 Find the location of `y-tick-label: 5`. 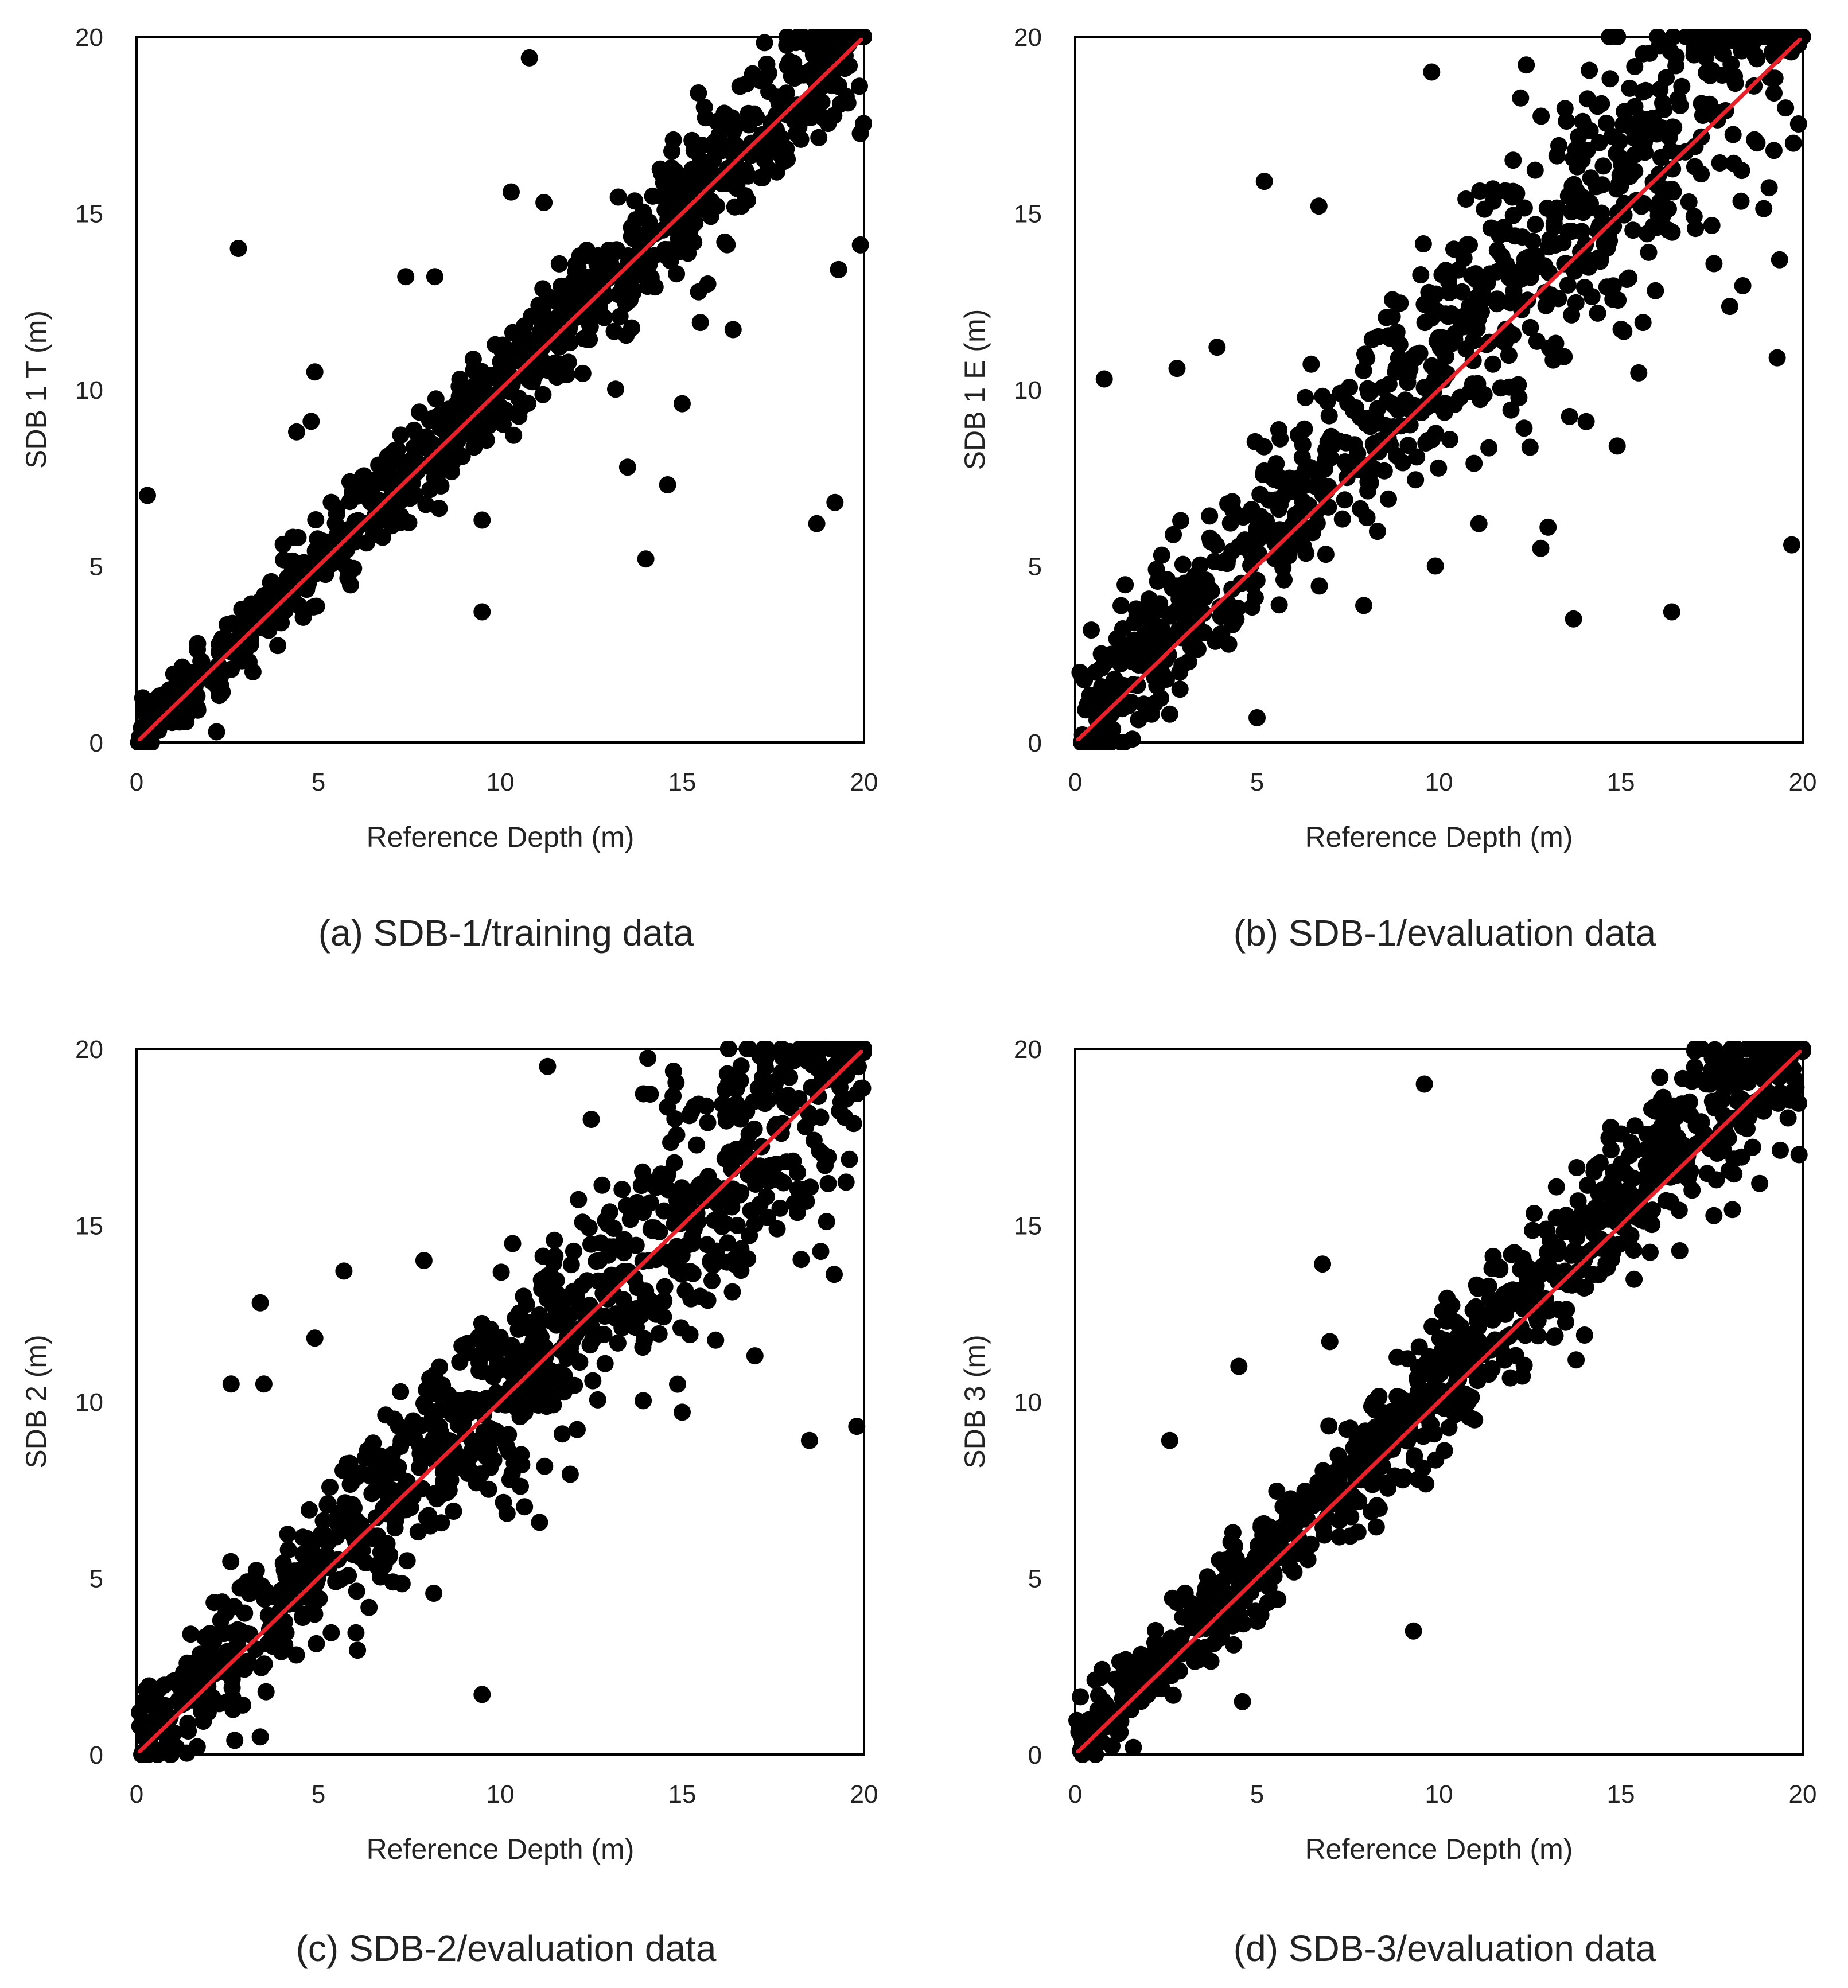

y-tick-label: 5 is located at coordinates (1035, 567).